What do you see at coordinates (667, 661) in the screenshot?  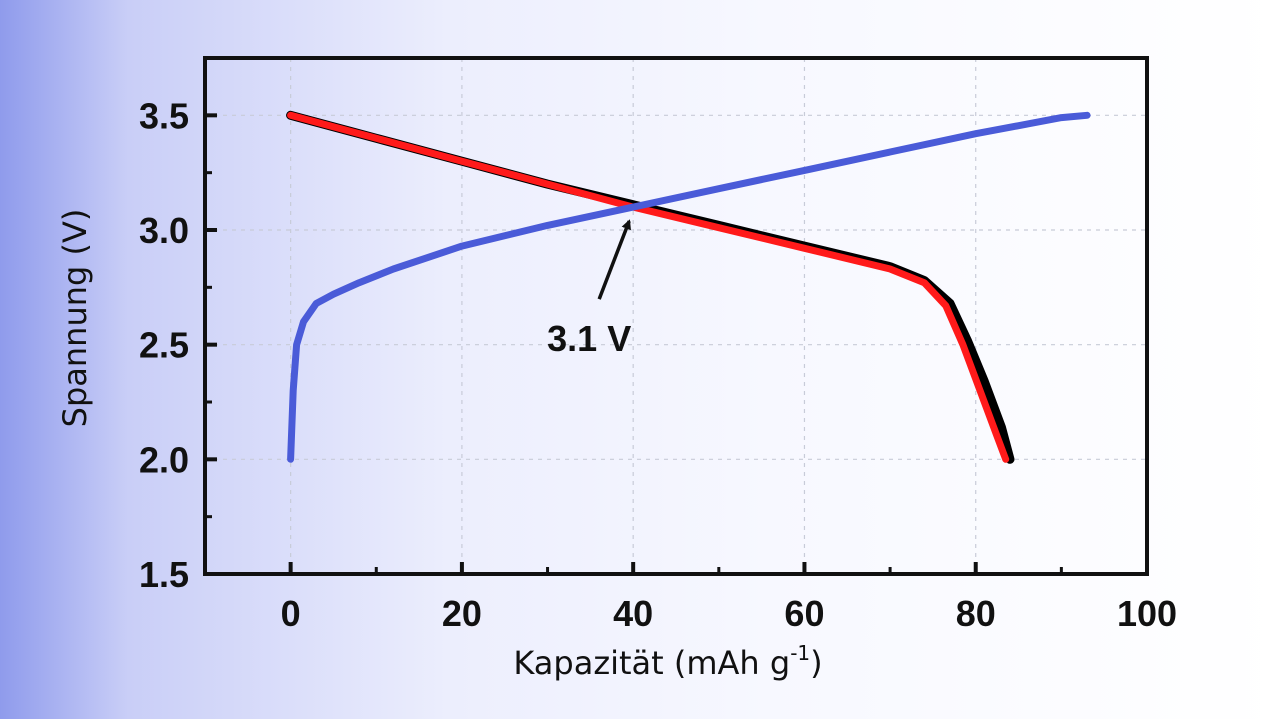 I see `x-axis-title: Kapazität (mAh g-1)` at bounding box center [667, 661].